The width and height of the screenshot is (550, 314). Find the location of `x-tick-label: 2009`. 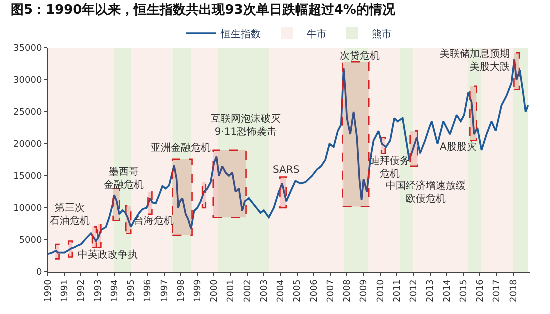

x-tick-label: 2009 is located at coordinates (365, 291).